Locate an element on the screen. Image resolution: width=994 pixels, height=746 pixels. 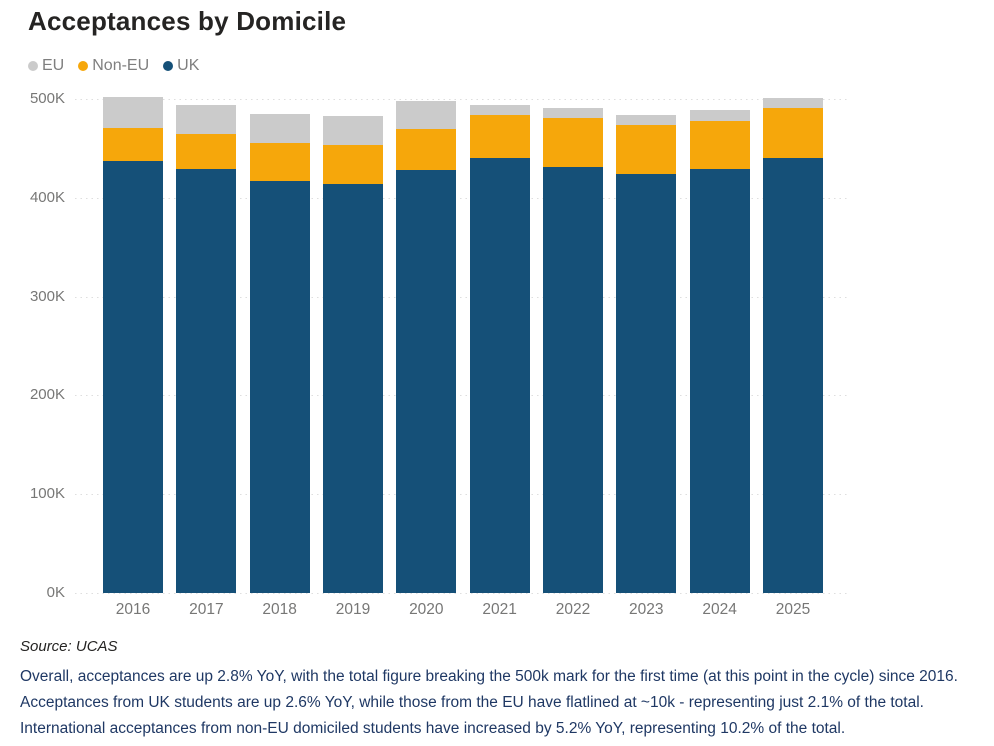
gridline-400K is located at coordinates (462, 198).